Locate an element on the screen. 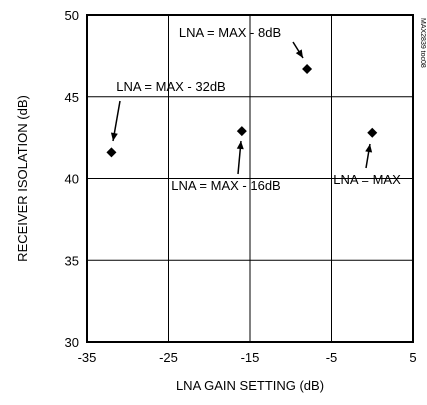 The width and height of the screenshot is (427, 405). x-axis-title: LNA GAIN SETTING (dB) is located at coordinates (250, 385).